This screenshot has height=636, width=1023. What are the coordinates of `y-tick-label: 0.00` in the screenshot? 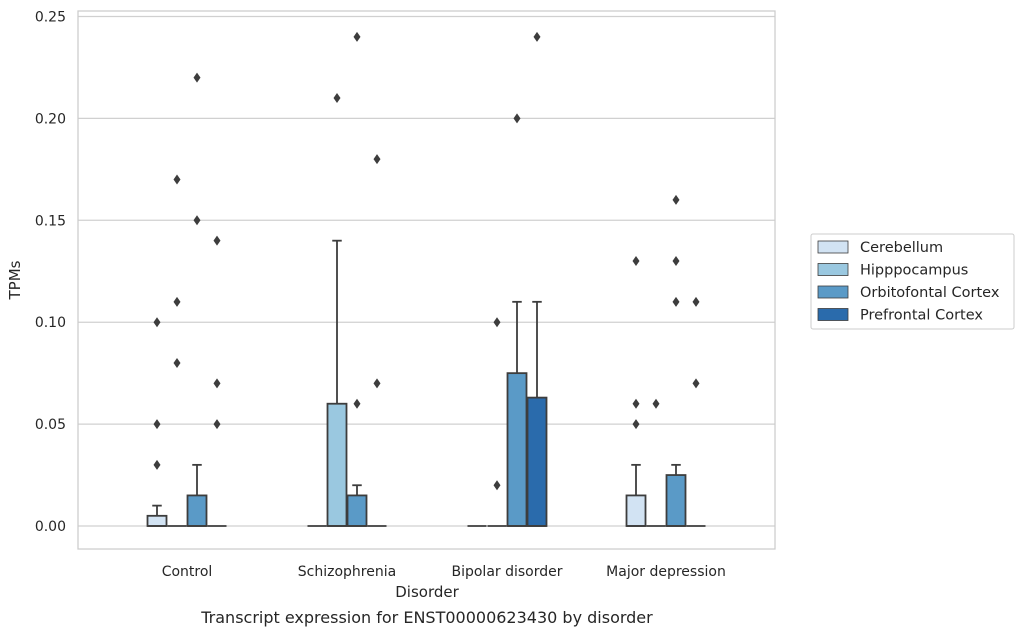 It's located at (50, 527).